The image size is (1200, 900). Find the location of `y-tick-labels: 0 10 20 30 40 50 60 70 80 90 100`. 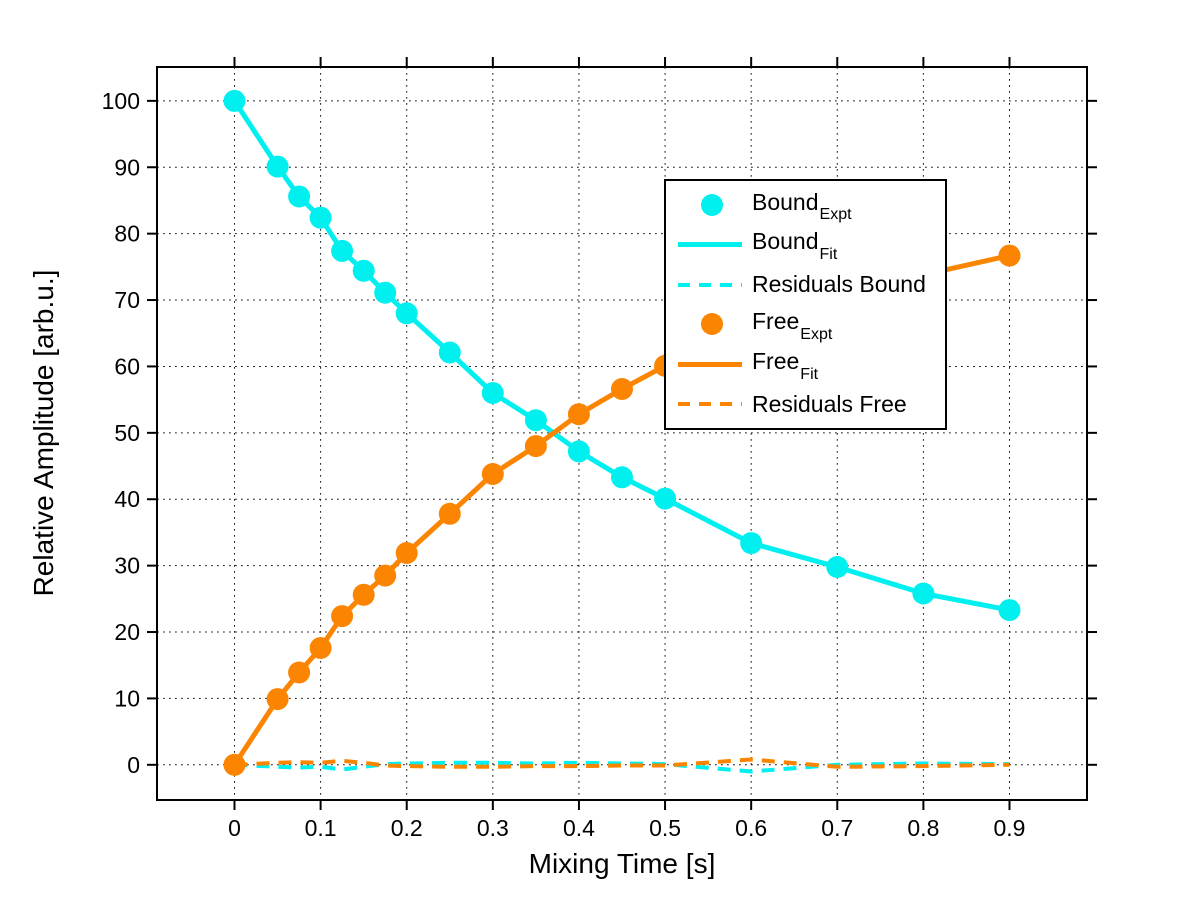

y-tick-labels: 0 10 20 30 40 50 60 70 80 90 100 is located at coordinates (121, 433).